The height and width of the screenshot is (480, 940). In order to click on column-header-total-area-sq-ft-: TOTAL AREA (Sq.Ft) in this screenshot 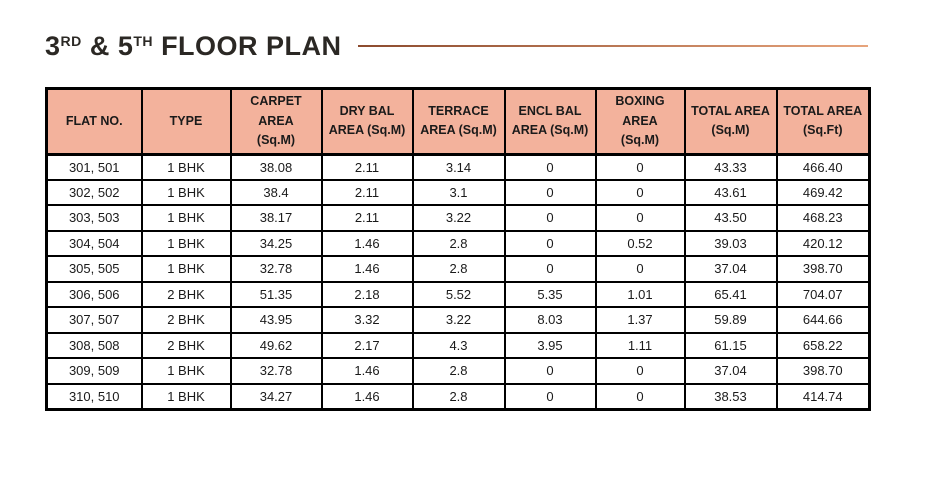, I will do `click(823, 121)`.